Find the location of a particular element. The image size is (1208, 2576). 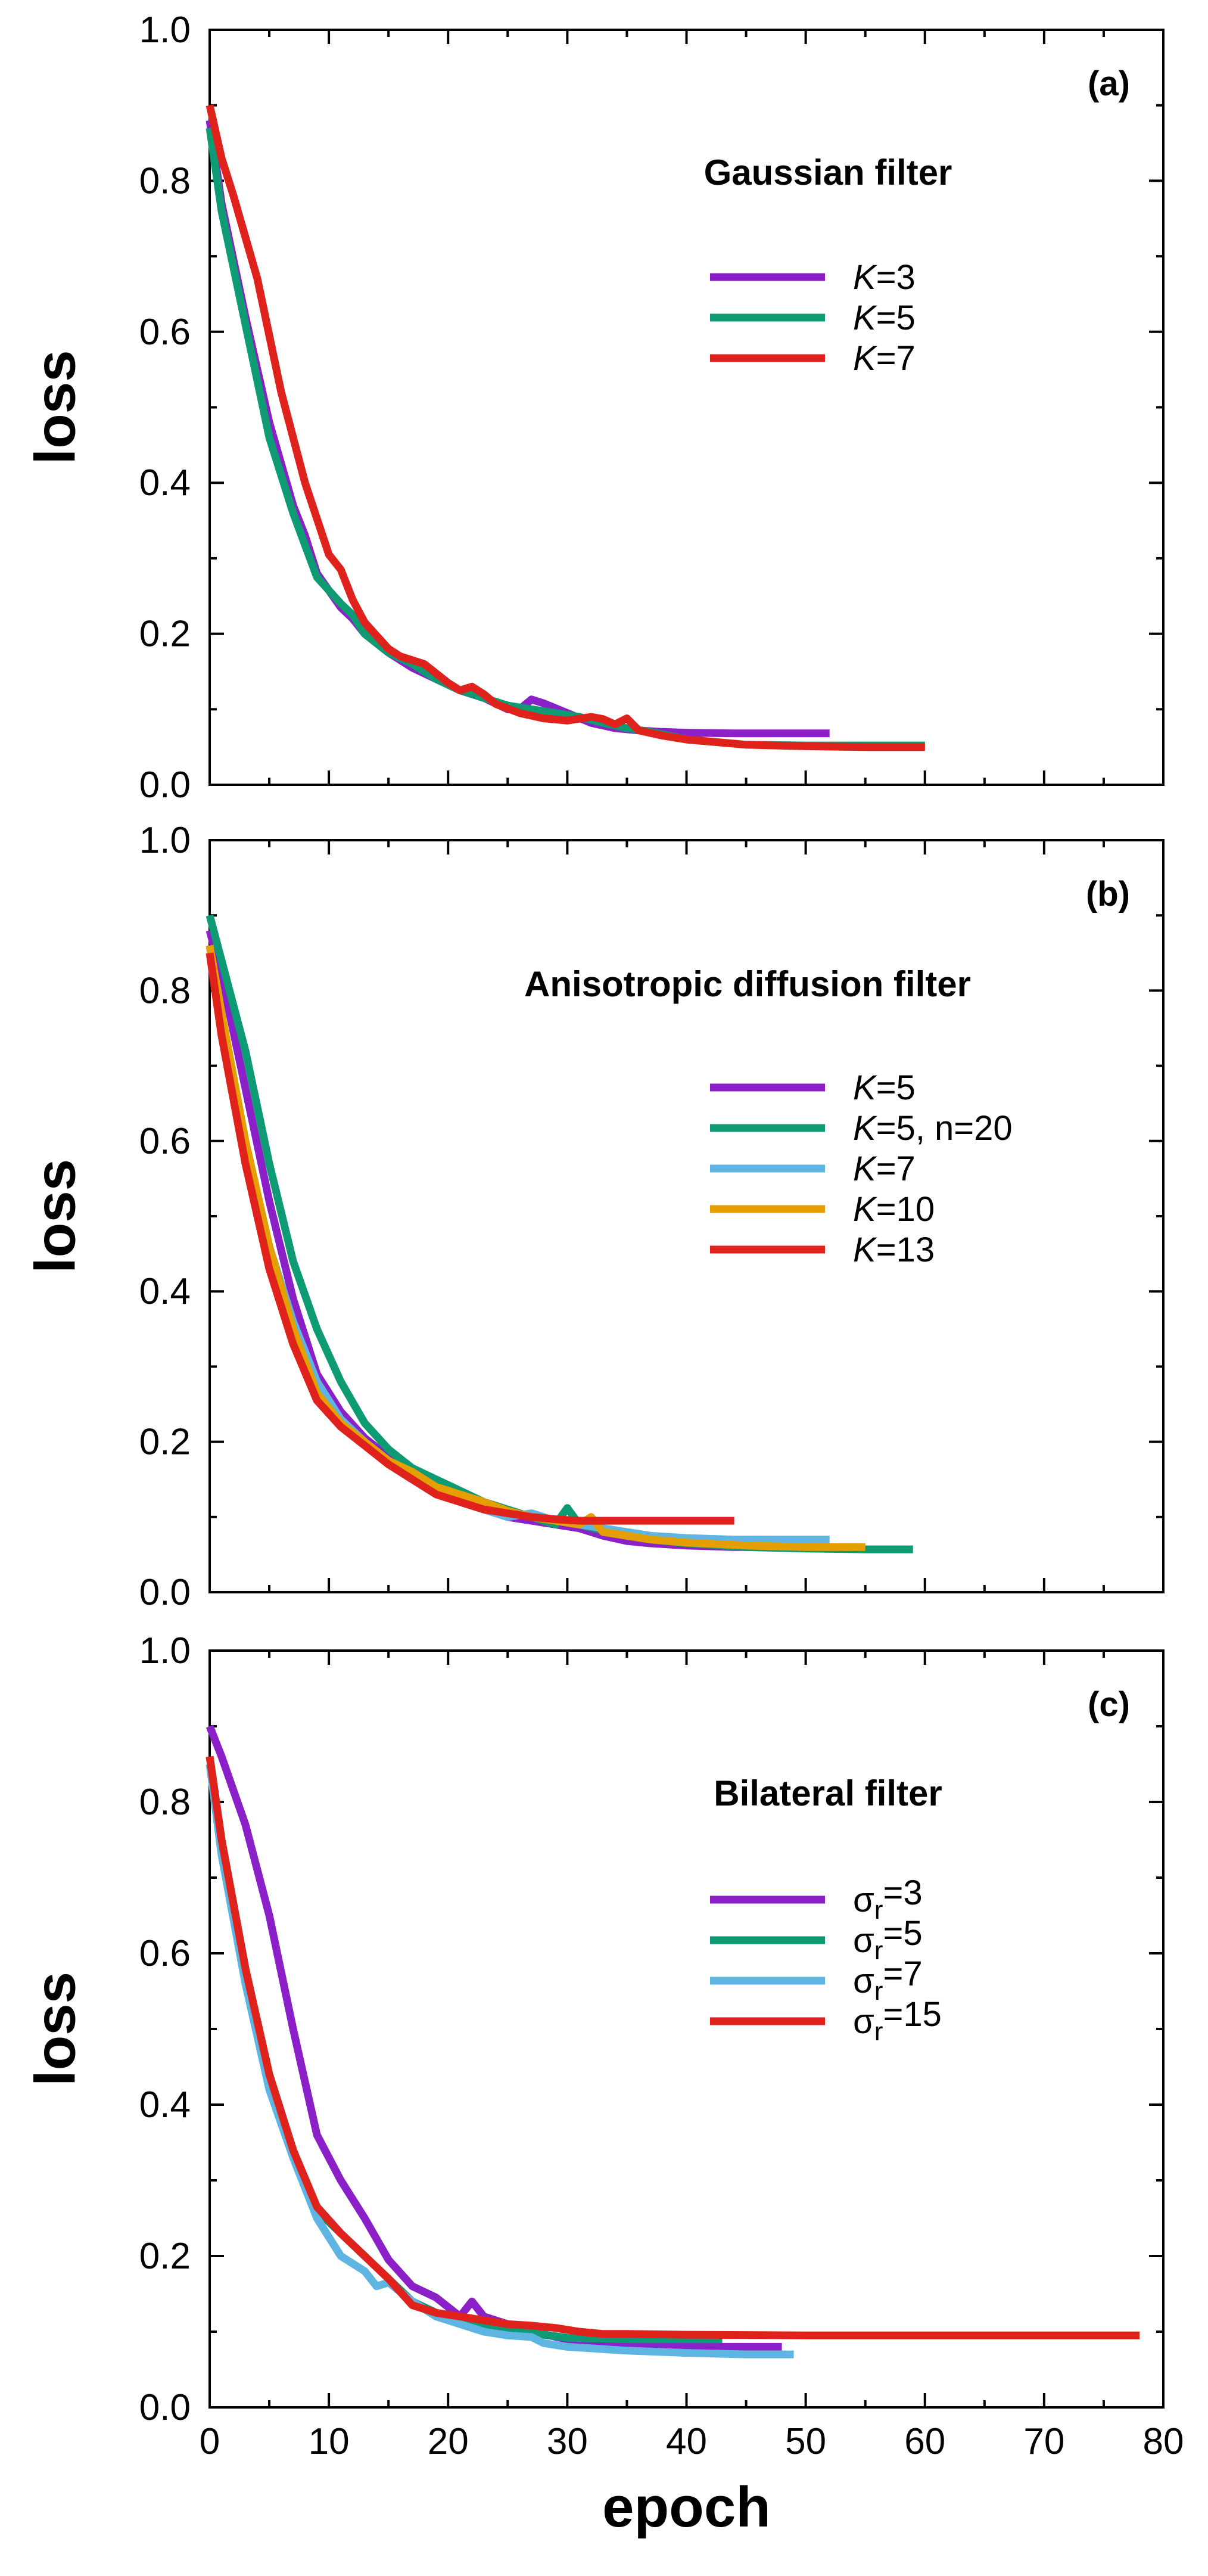

legend-label: σr=5 is located at coordinates (888, 1939).